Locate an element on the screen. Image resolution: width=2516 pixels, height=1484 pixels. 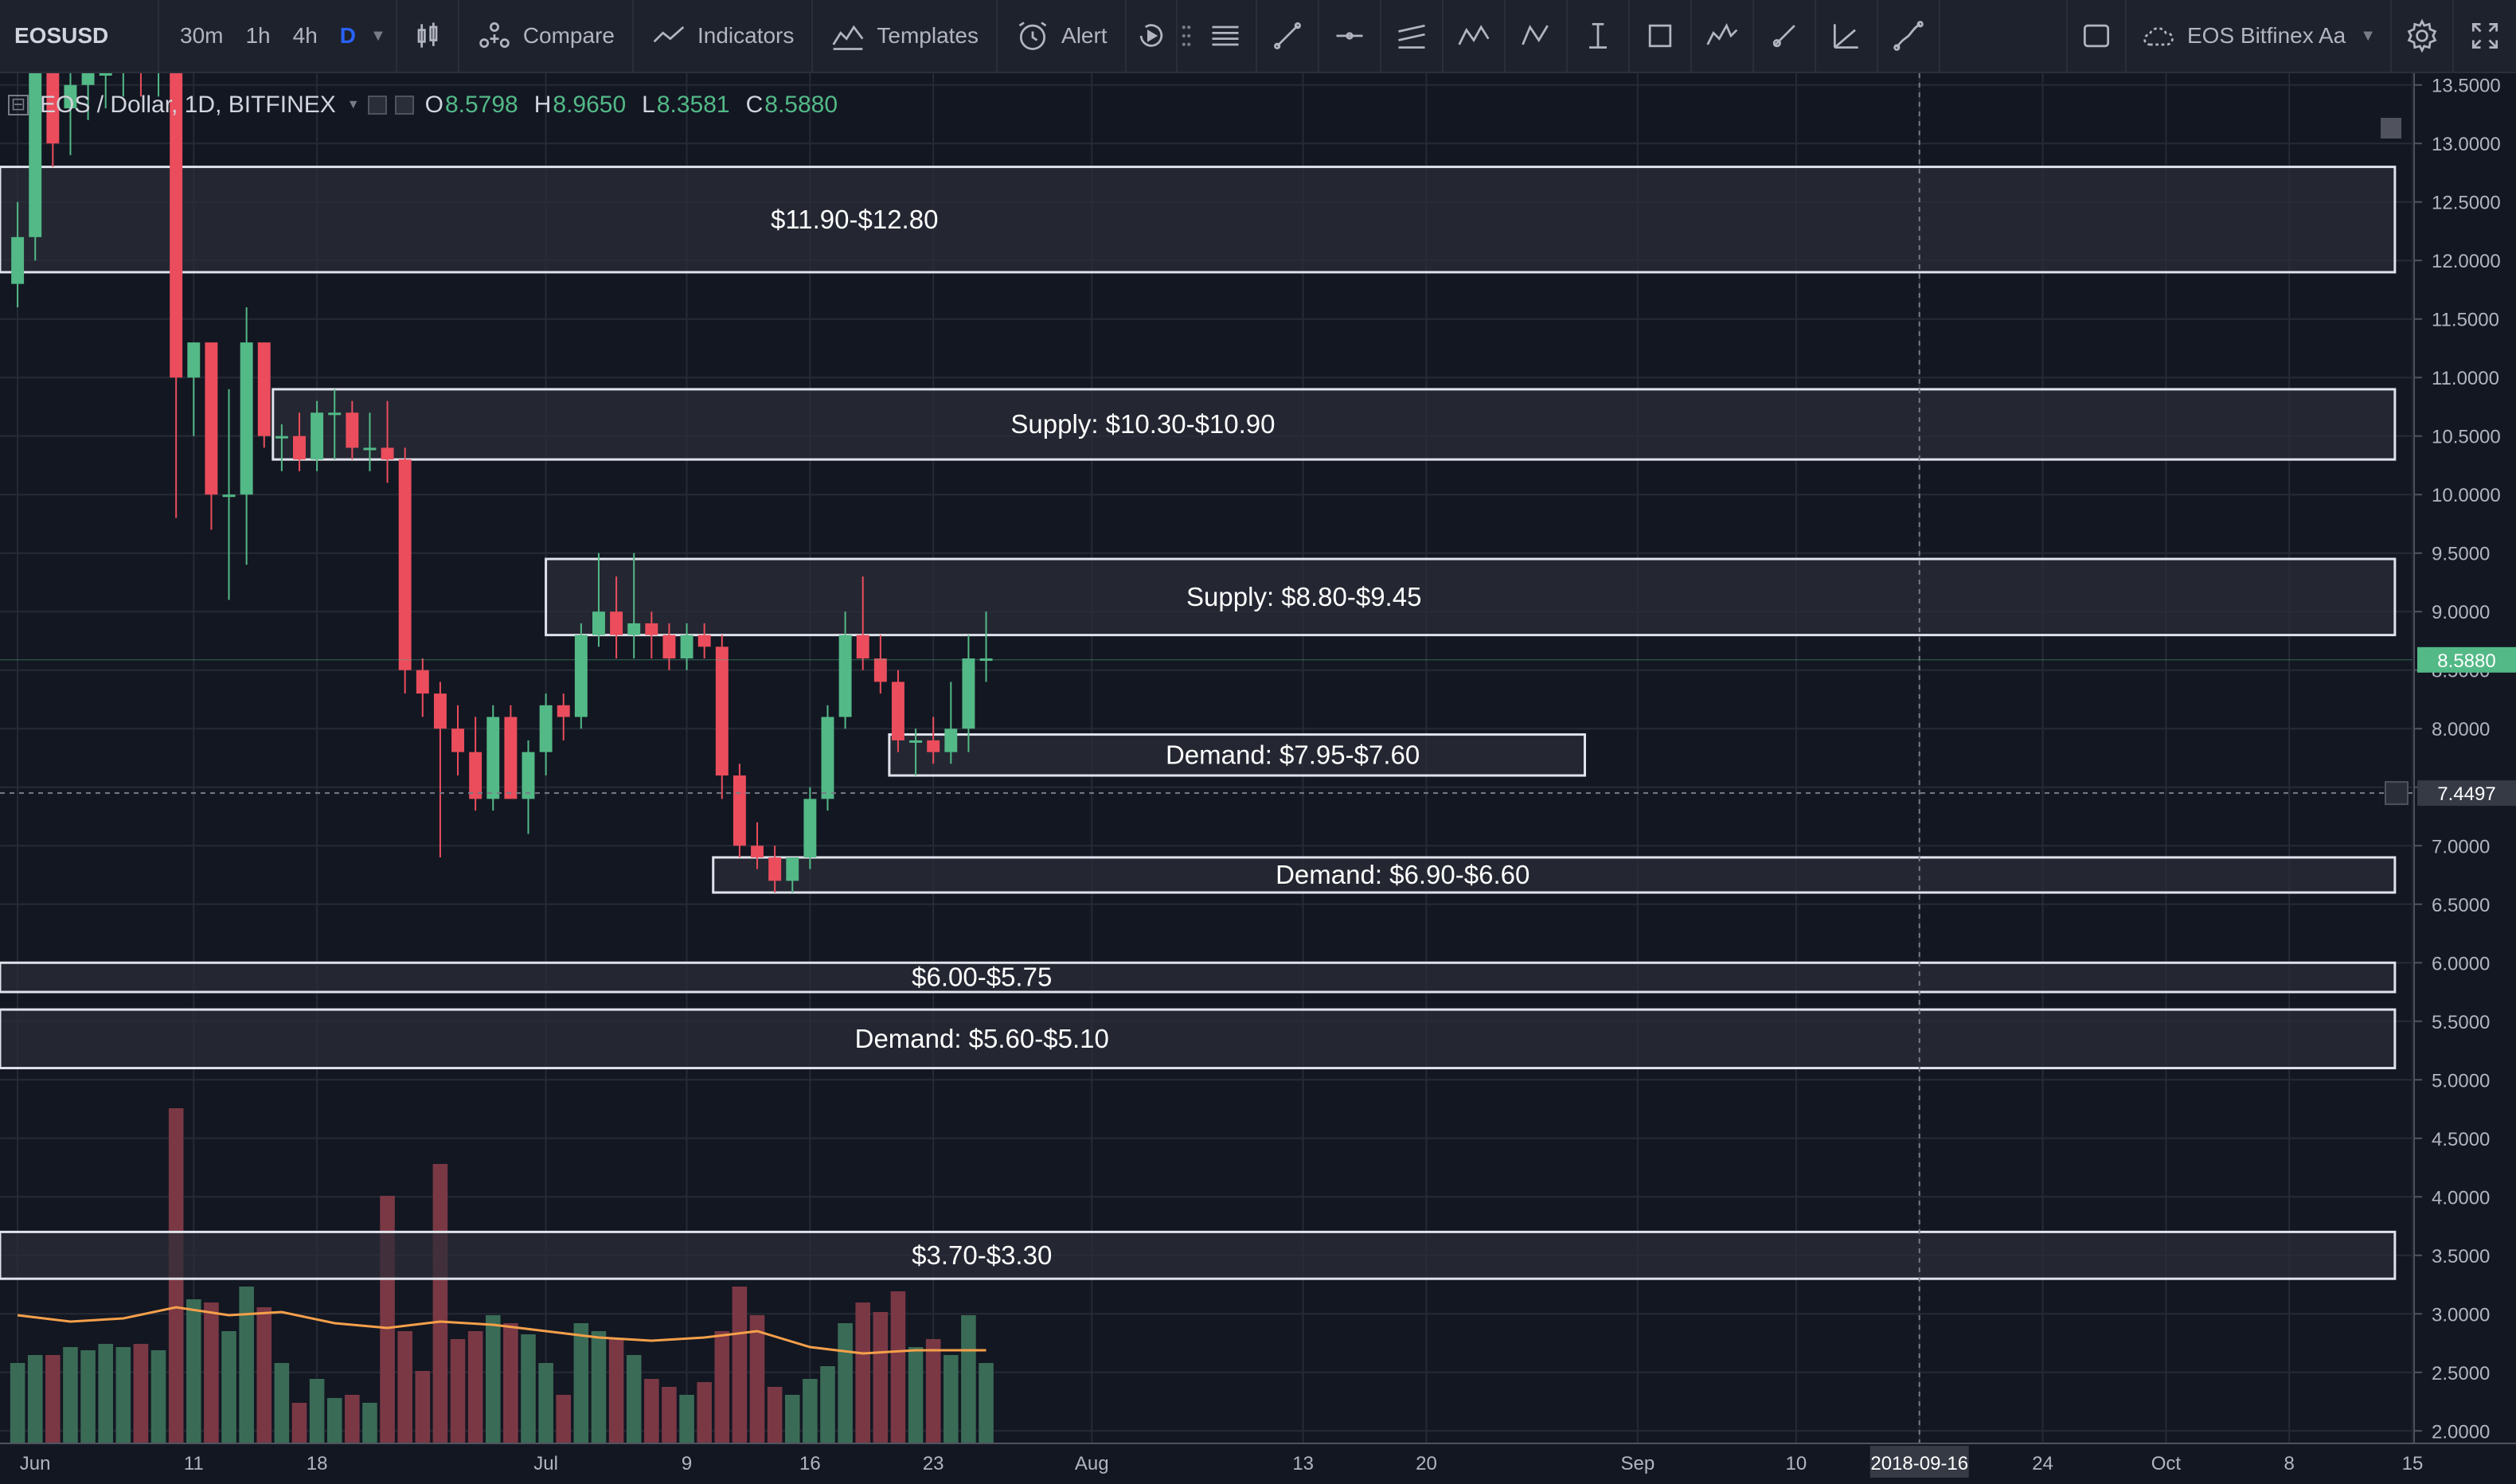
templates-button: Templates is located at coordinates (905, 36).